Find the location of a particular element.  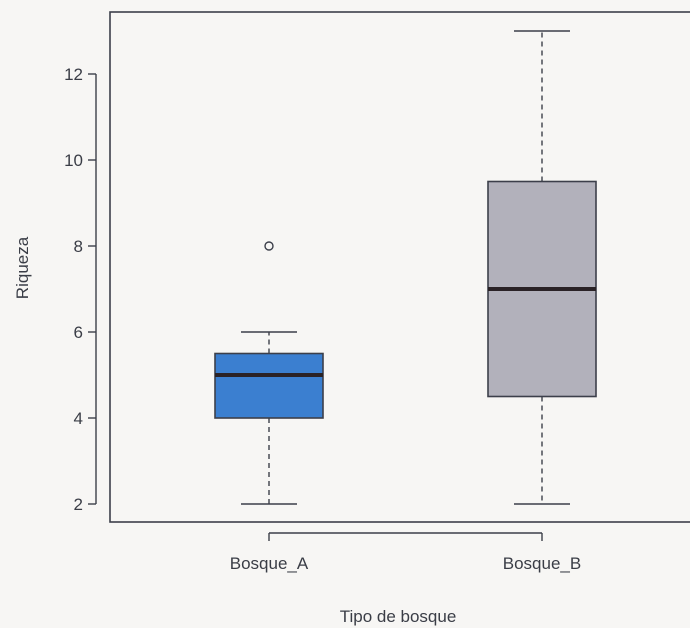

y-axis: 2 4 6 8 10 12 is located at coordinates (80, 289).